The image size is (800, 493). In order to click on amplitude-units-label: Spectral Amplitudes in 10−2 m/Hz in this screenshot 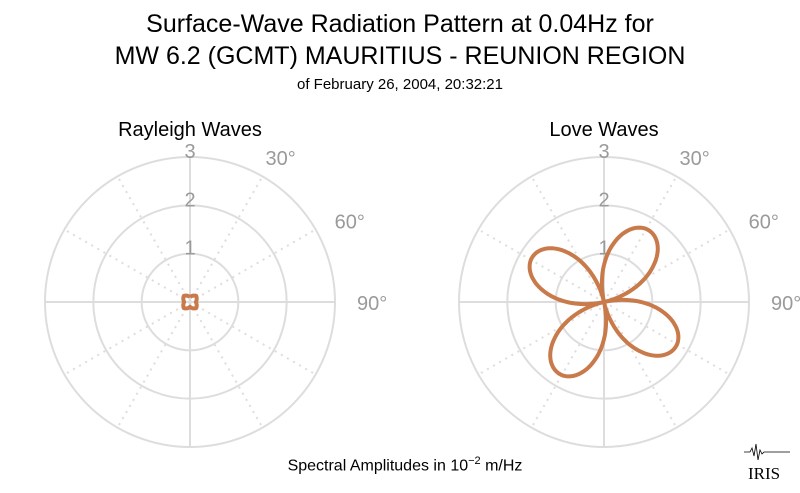, I will do `click(400, 465)`.